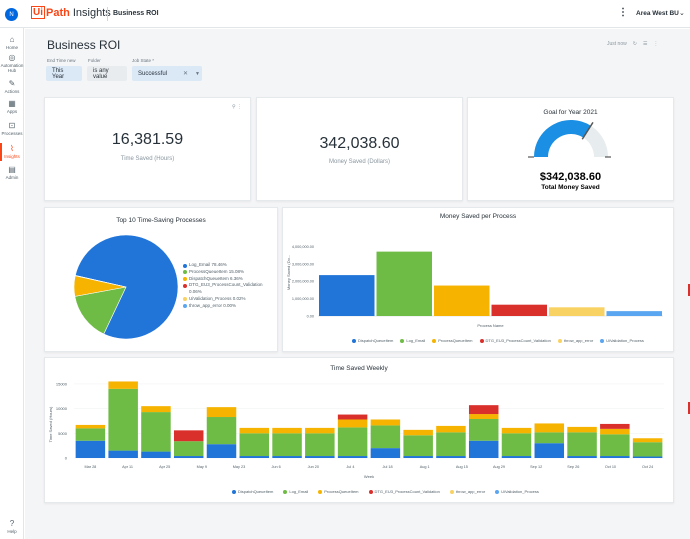 The width and height of the screenshot is (690, 539). I want to click on legend-label: UiValidation_Process, so click(625, 340).